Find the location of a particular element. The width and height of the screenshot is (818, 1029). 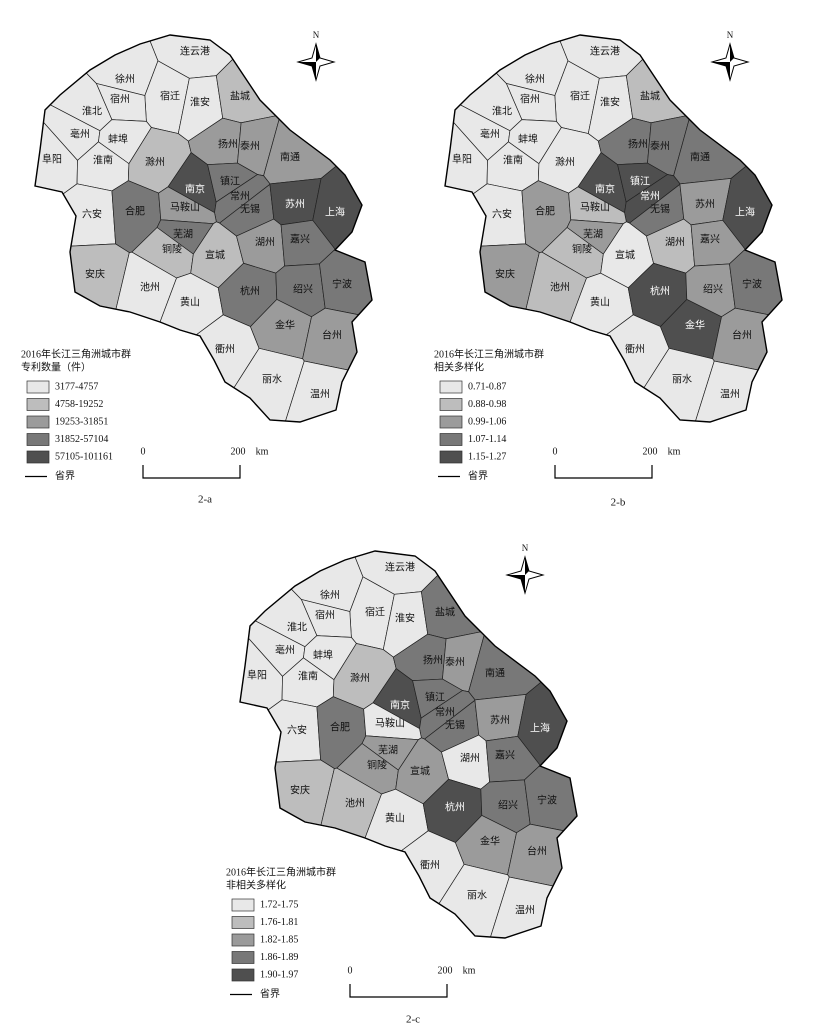

map-caption: 2-a is located at coordinates (205, 500).